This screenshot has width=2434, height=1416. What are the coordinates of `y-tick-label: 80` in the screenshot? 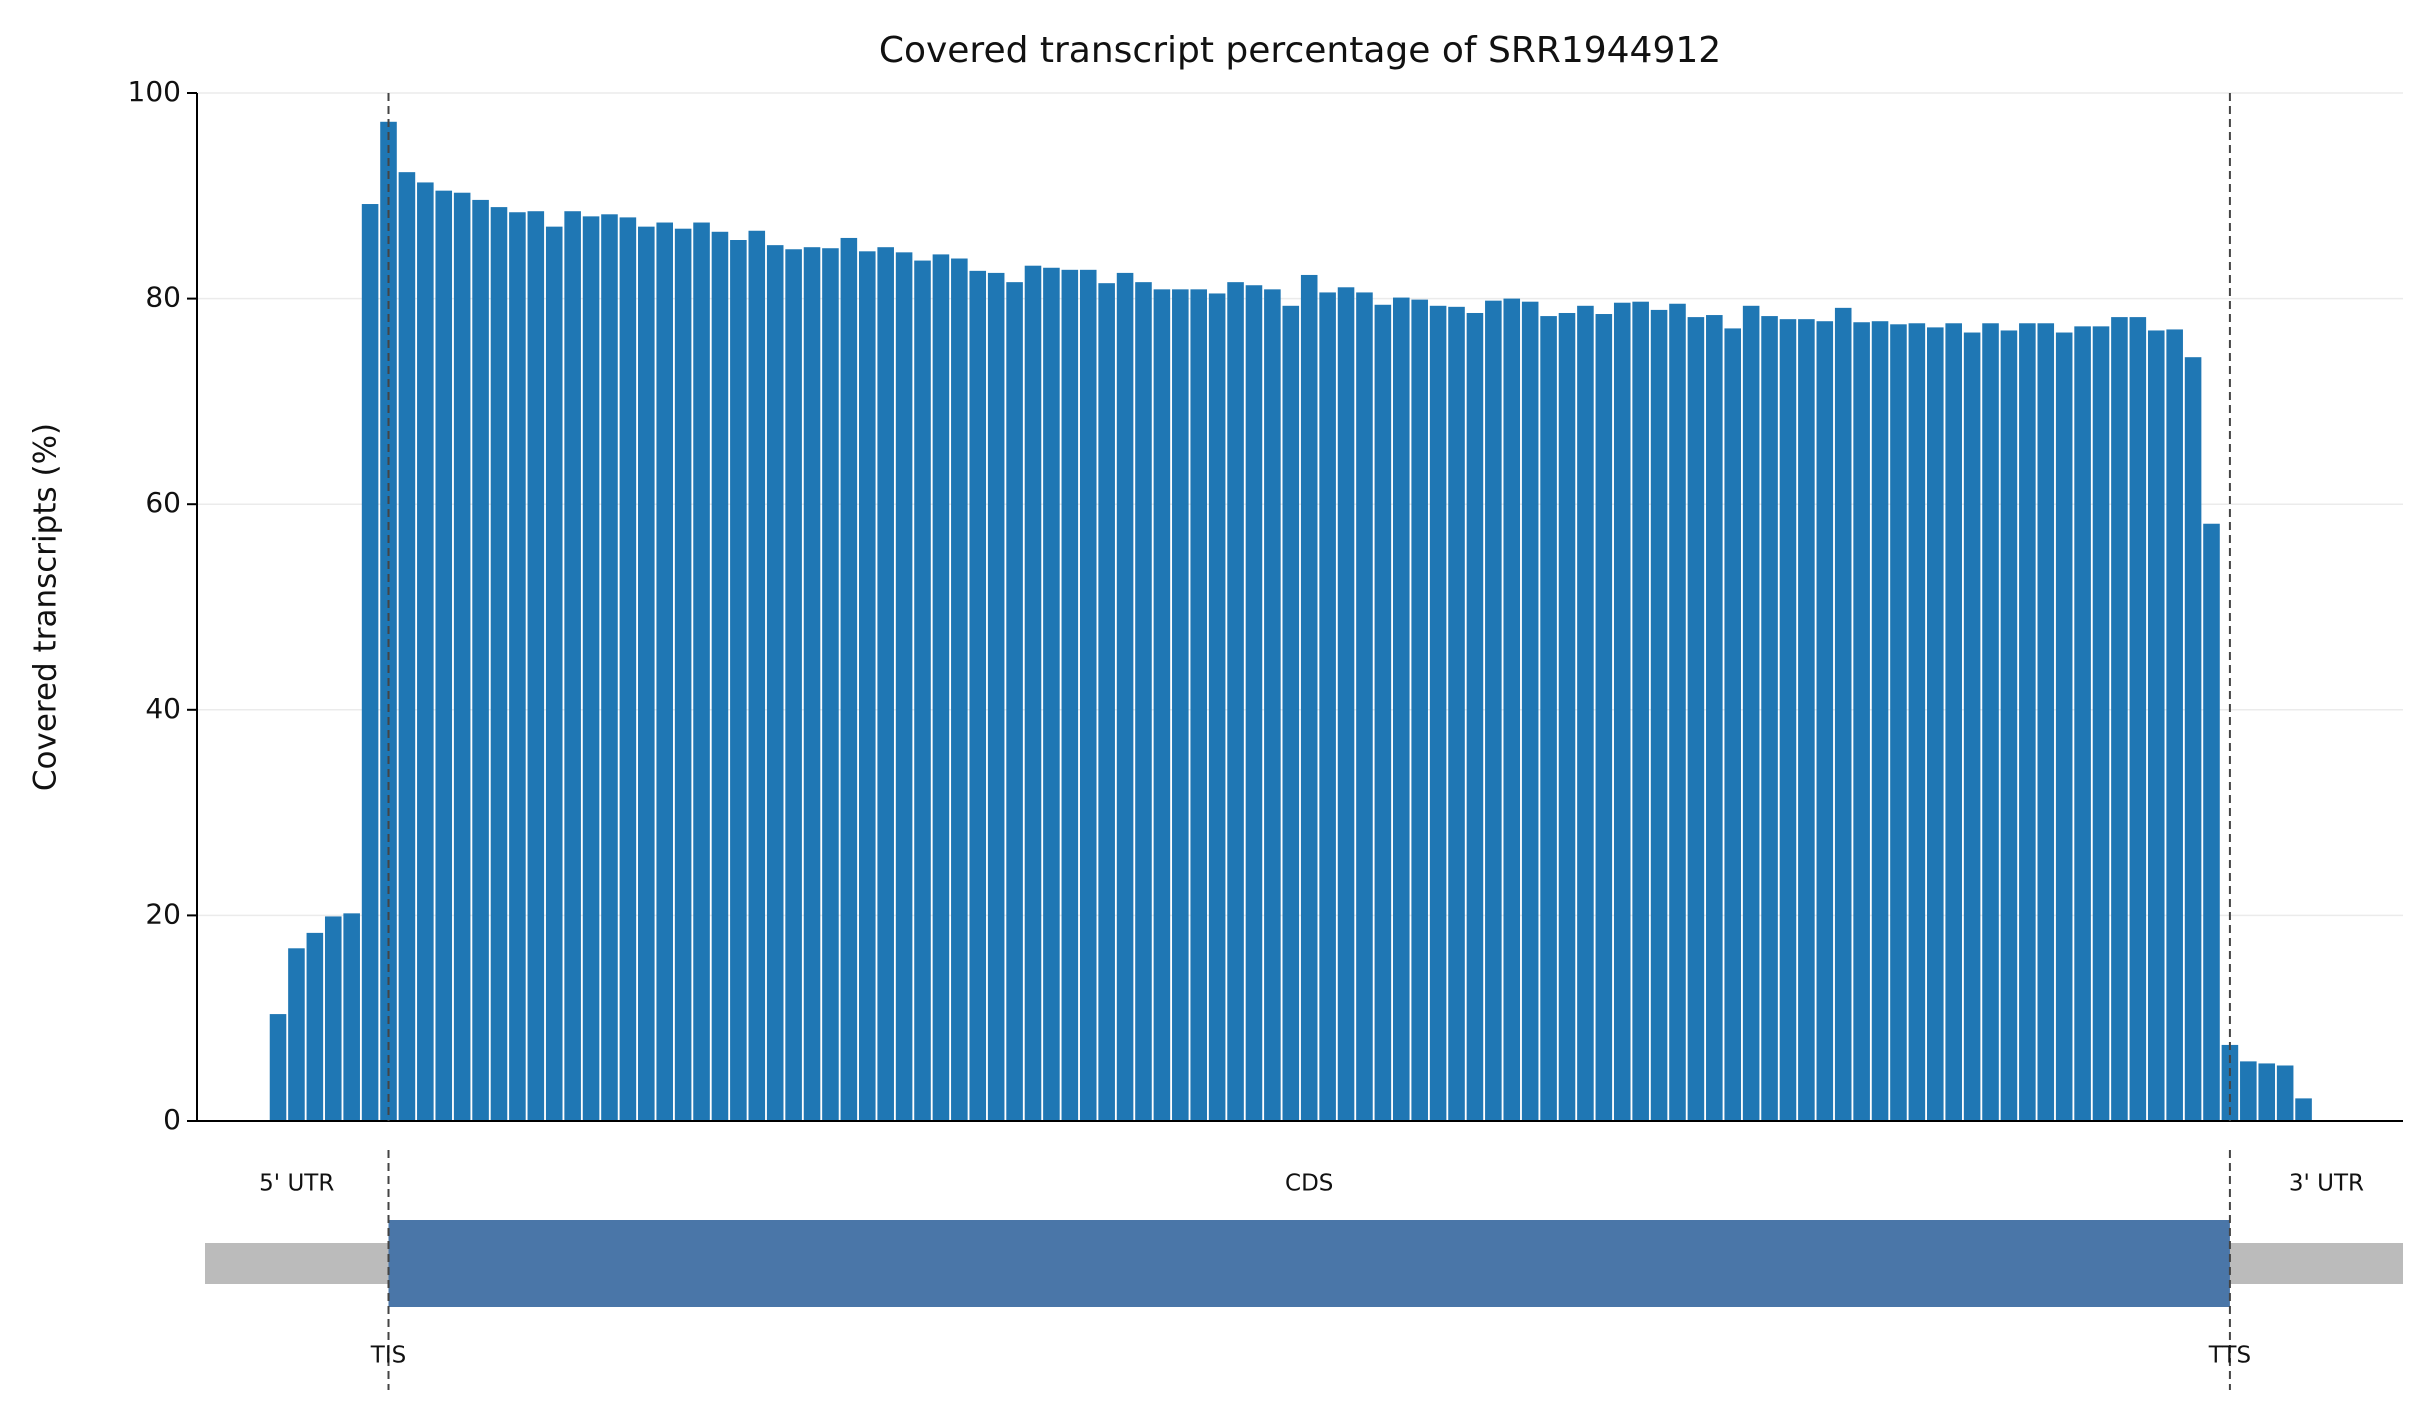 It's located at (163, 297).